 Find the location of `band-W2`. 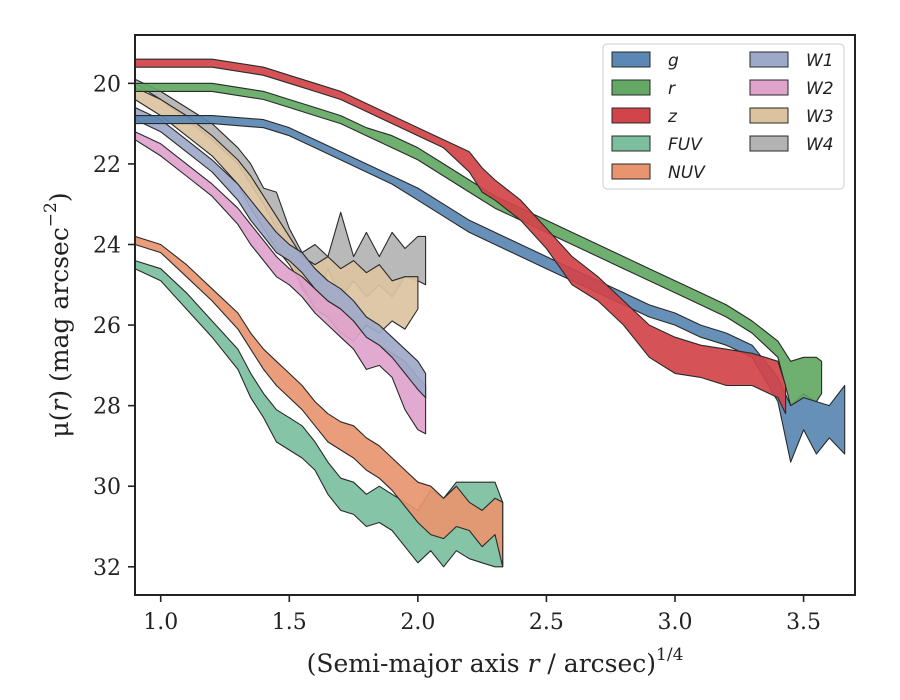

band-W2 is located at coordinates (280, 283).